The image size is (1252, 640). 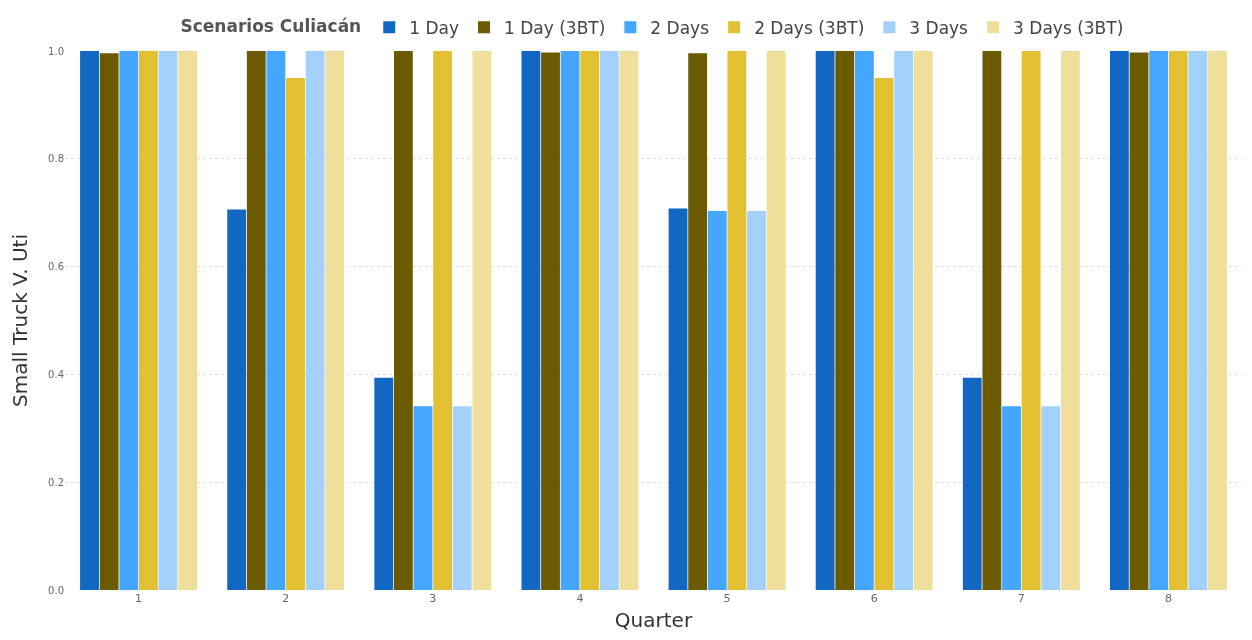 I want to click on y-tick-label: 0.2, so click(x=56, y=482).